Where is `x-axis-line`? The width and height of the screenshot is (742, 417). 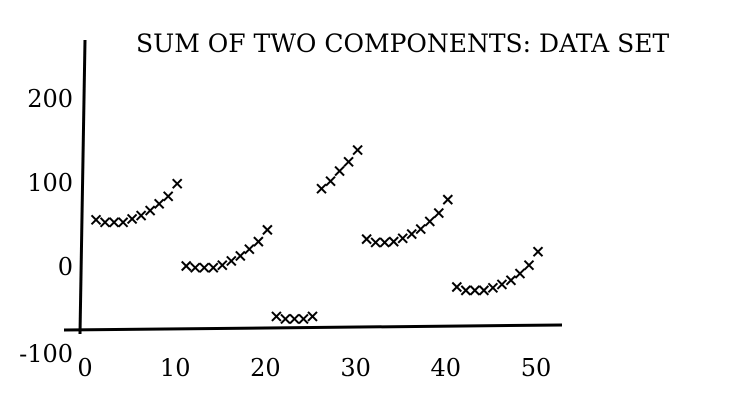
x-axis-line is located at coordinates (313, 327).